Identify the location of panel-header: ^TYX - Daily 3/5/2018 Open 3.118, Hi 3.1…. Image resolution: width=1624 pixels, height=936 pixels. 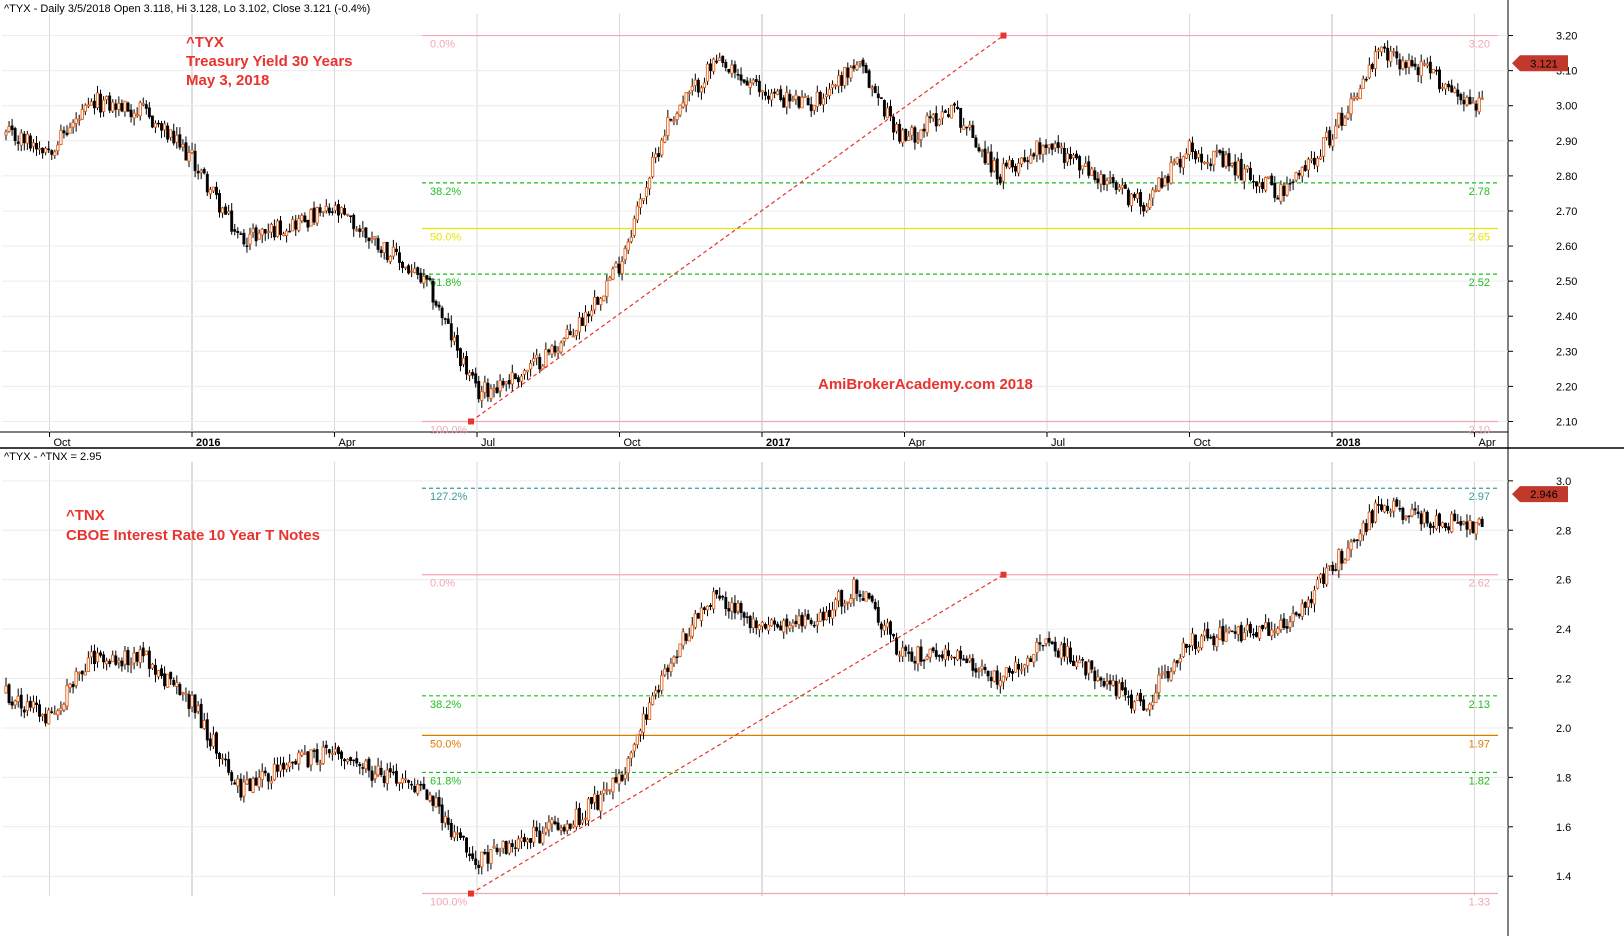
(187, 9).